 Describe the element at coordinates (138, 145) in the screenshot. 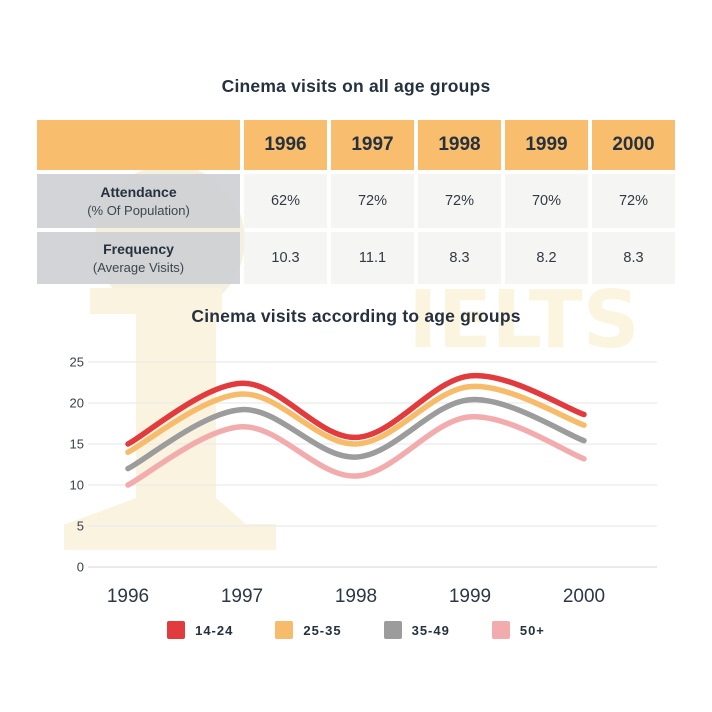

I see `table-corner-cell` at that location.